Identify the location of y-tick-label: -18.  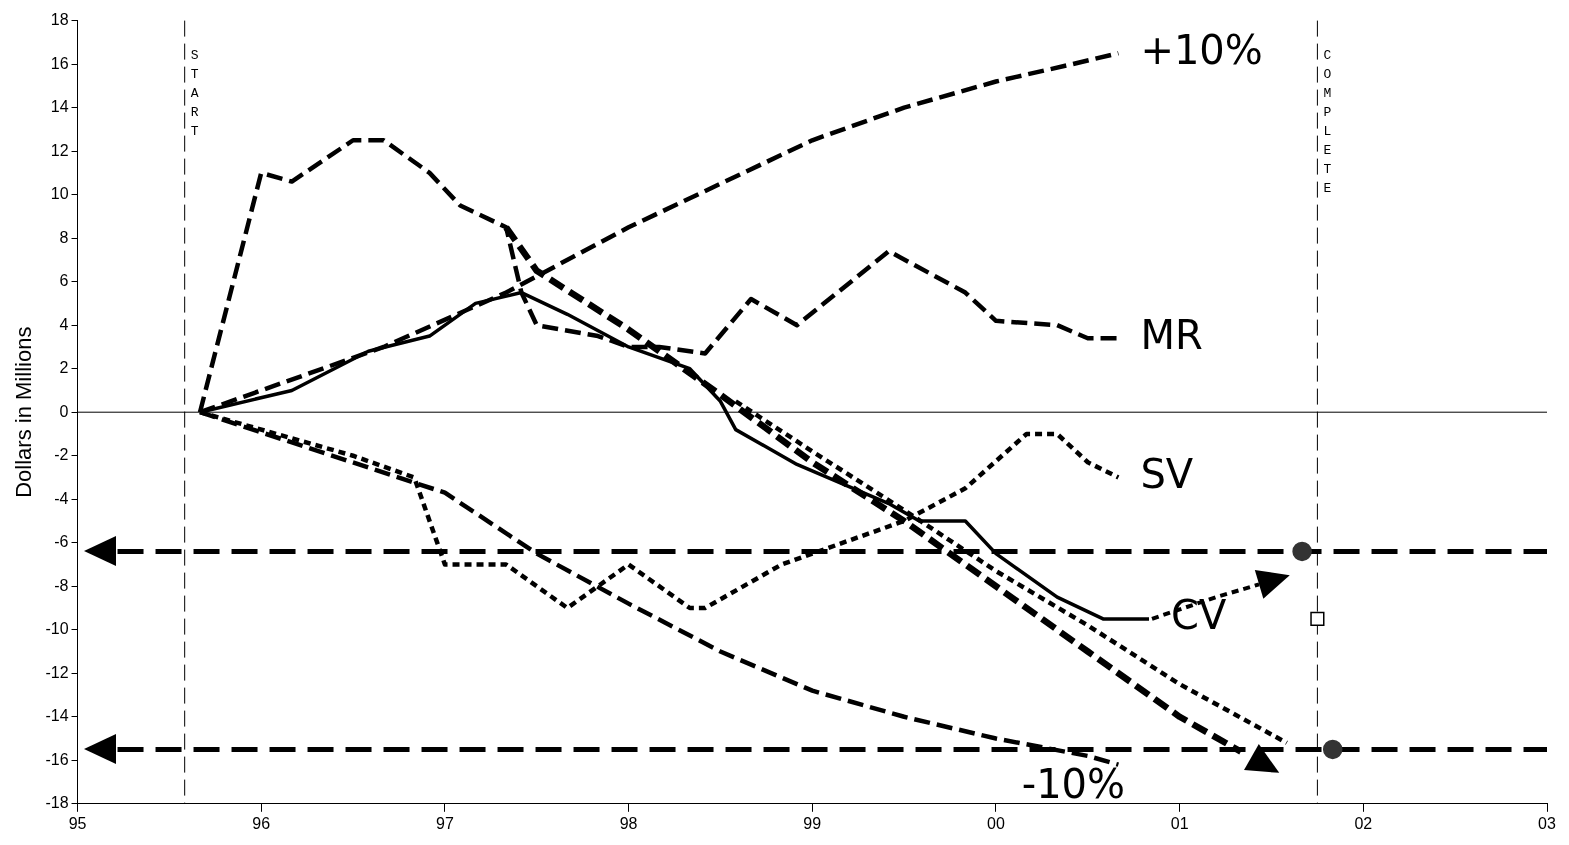
(57, 803).